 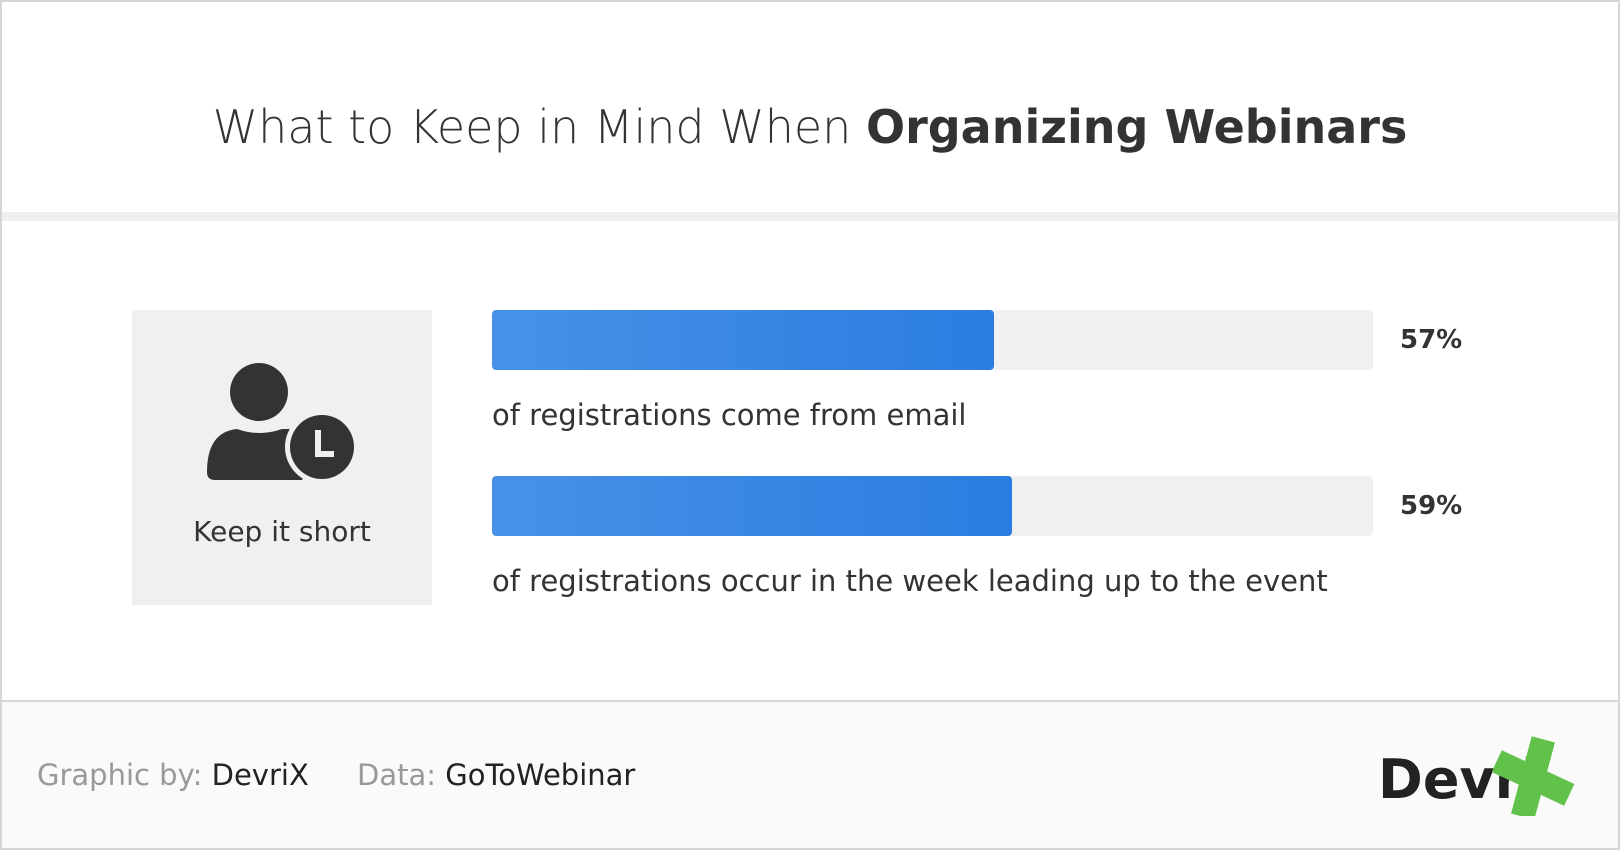 What do you see at coordinates (1476, 776) in the screenshot?
I see `devrix-logo: Devri` at bounding box center [1476, 776].